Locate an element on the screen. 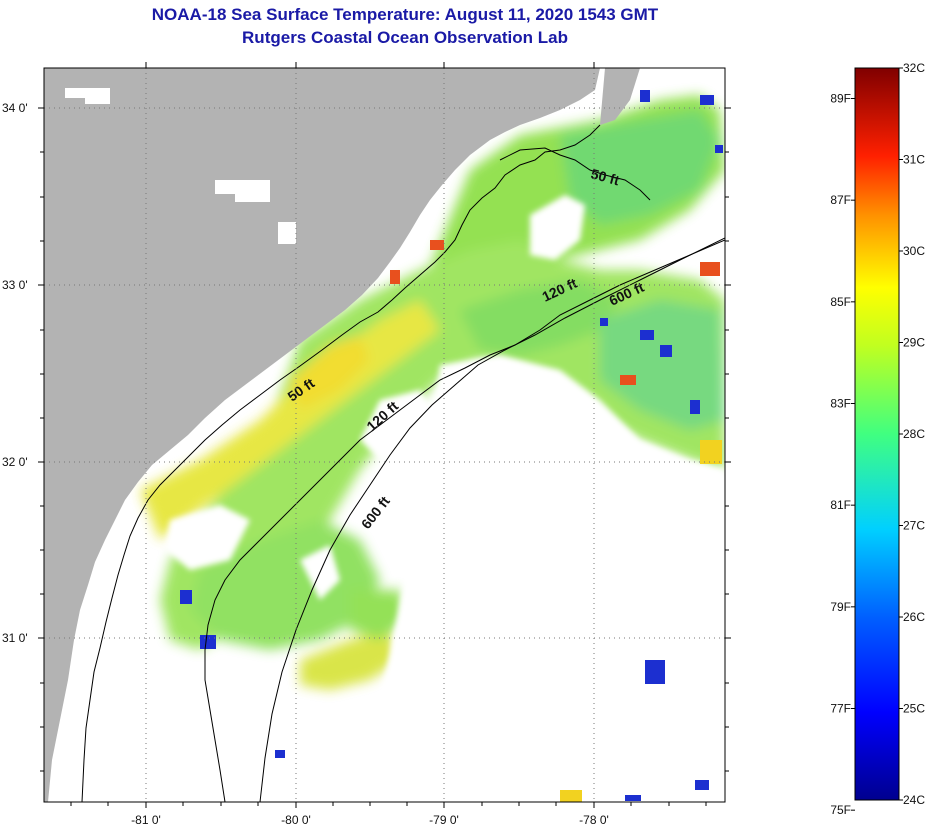  lat-label-34: 34 0' is located at coordinates (15, 108).